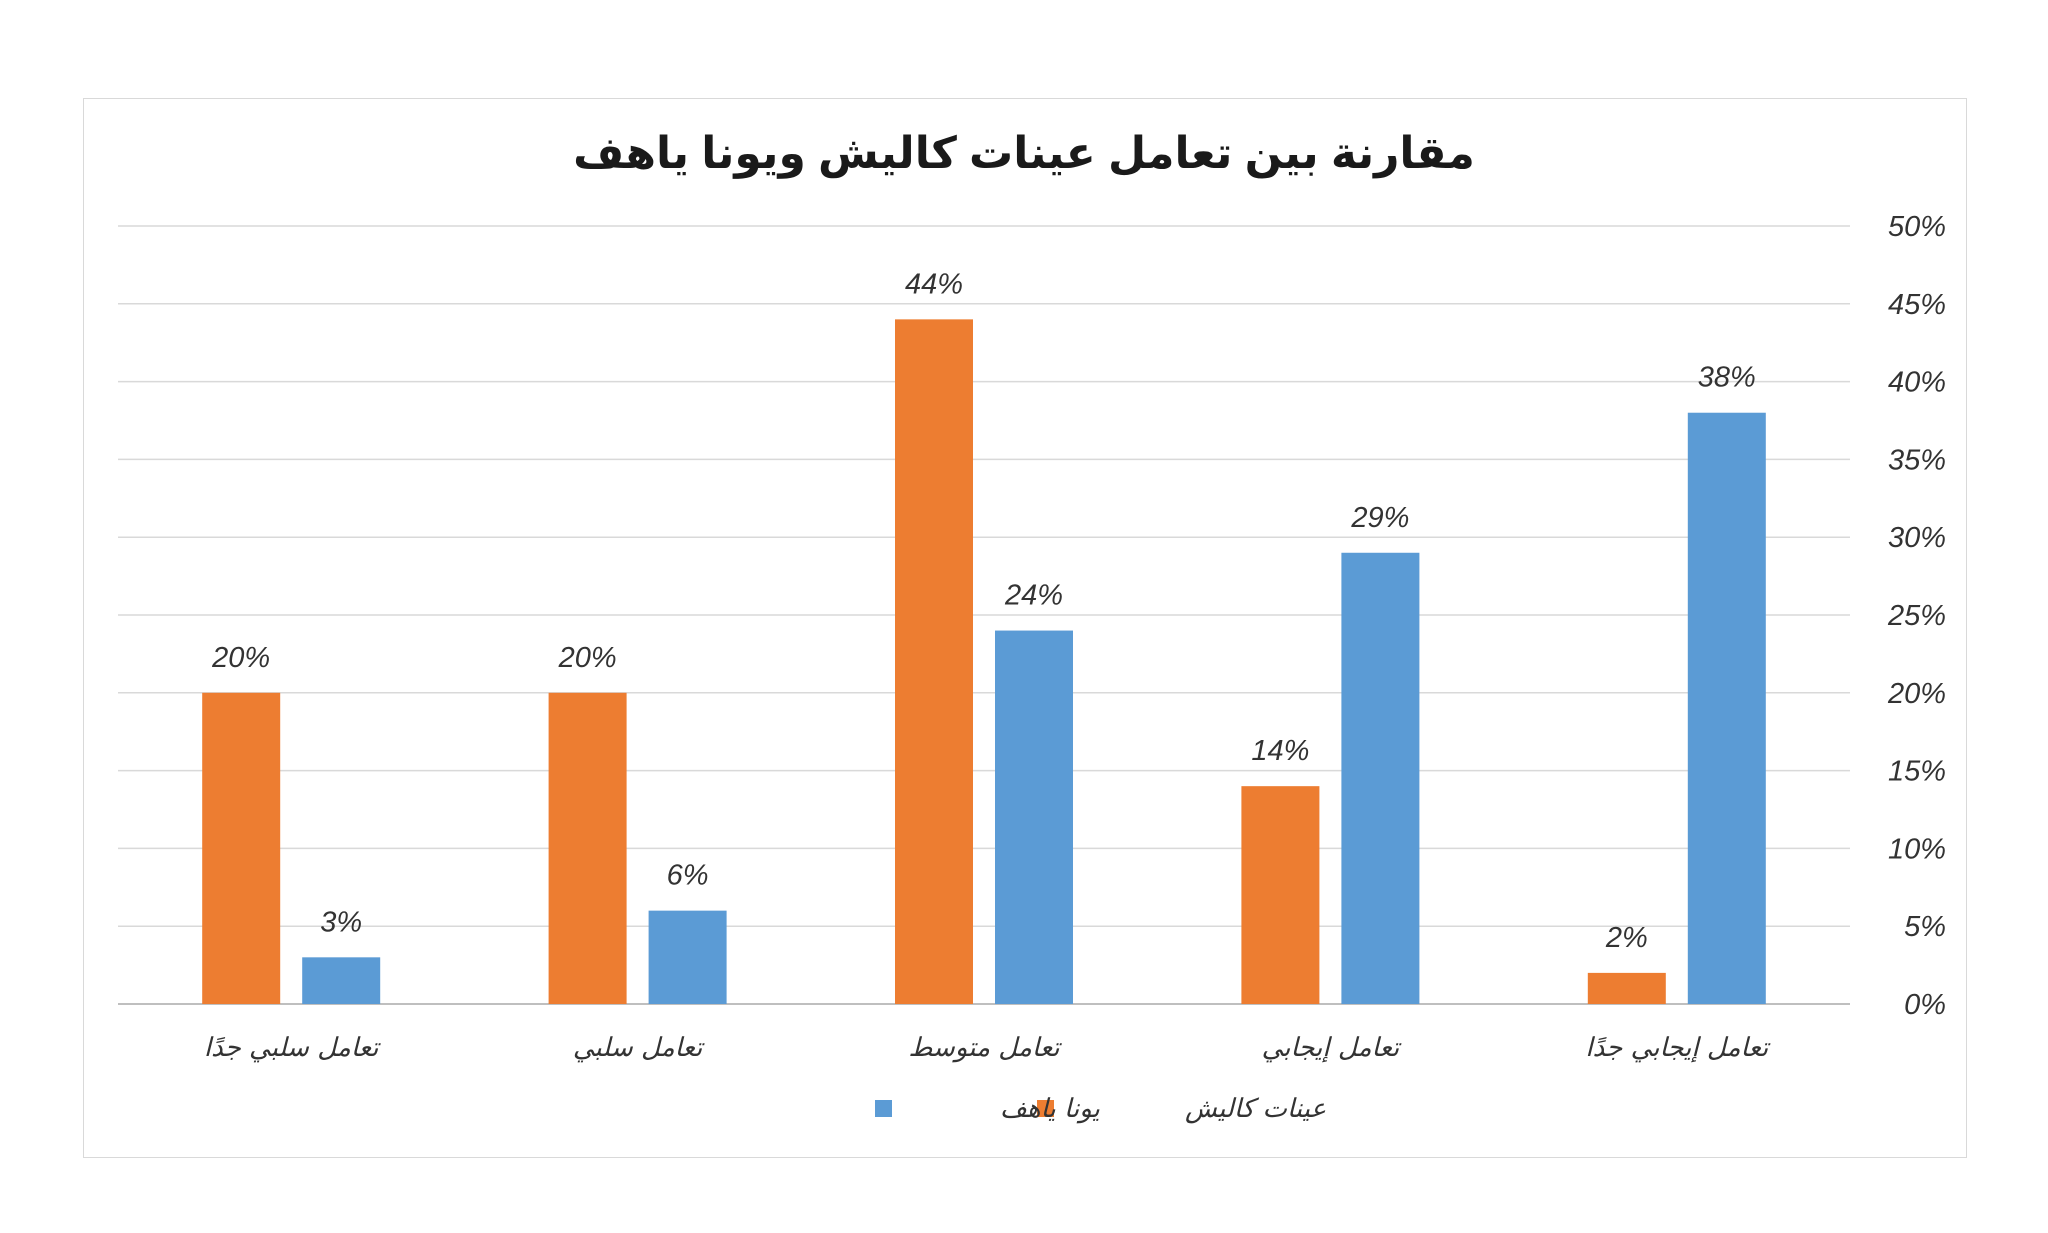  What do you see at coordinates (985, 1048) in the screenshot?
I see `x-tick-label: تعامل متوسط` at bounding box center [985, 1048].